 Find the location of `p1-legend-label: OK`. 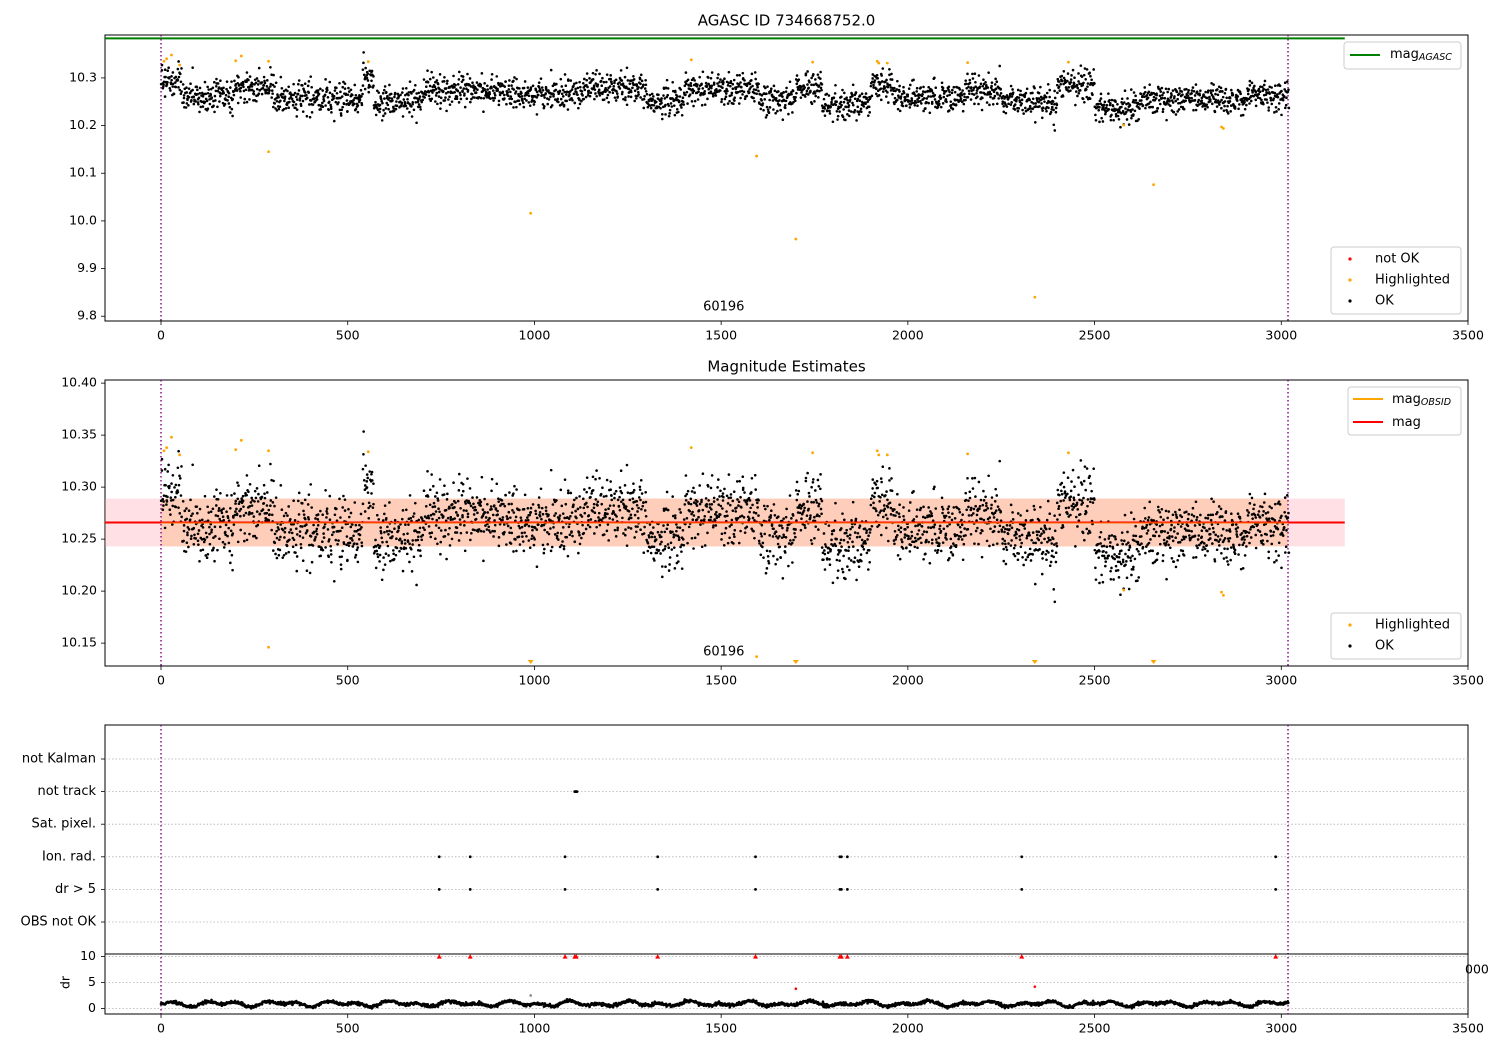

p1-legend-label: OK is located at coordinates (1384, 301).